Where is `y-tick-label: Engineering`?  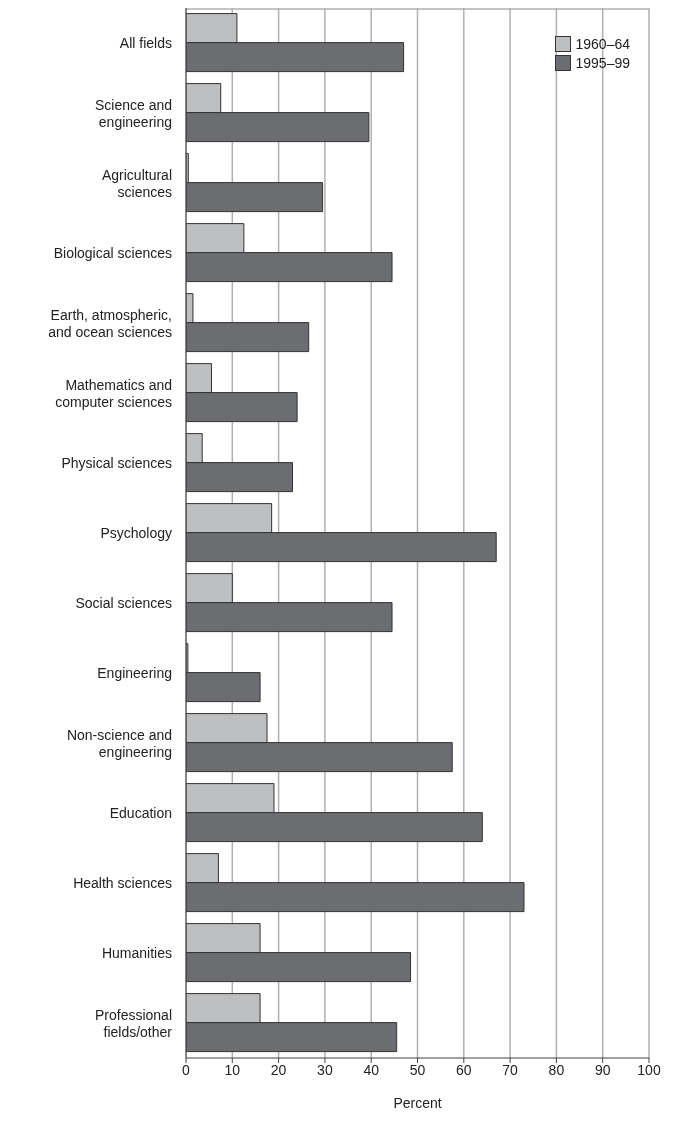
y-tick-label: Engineering is located at coordinates (134, 673).